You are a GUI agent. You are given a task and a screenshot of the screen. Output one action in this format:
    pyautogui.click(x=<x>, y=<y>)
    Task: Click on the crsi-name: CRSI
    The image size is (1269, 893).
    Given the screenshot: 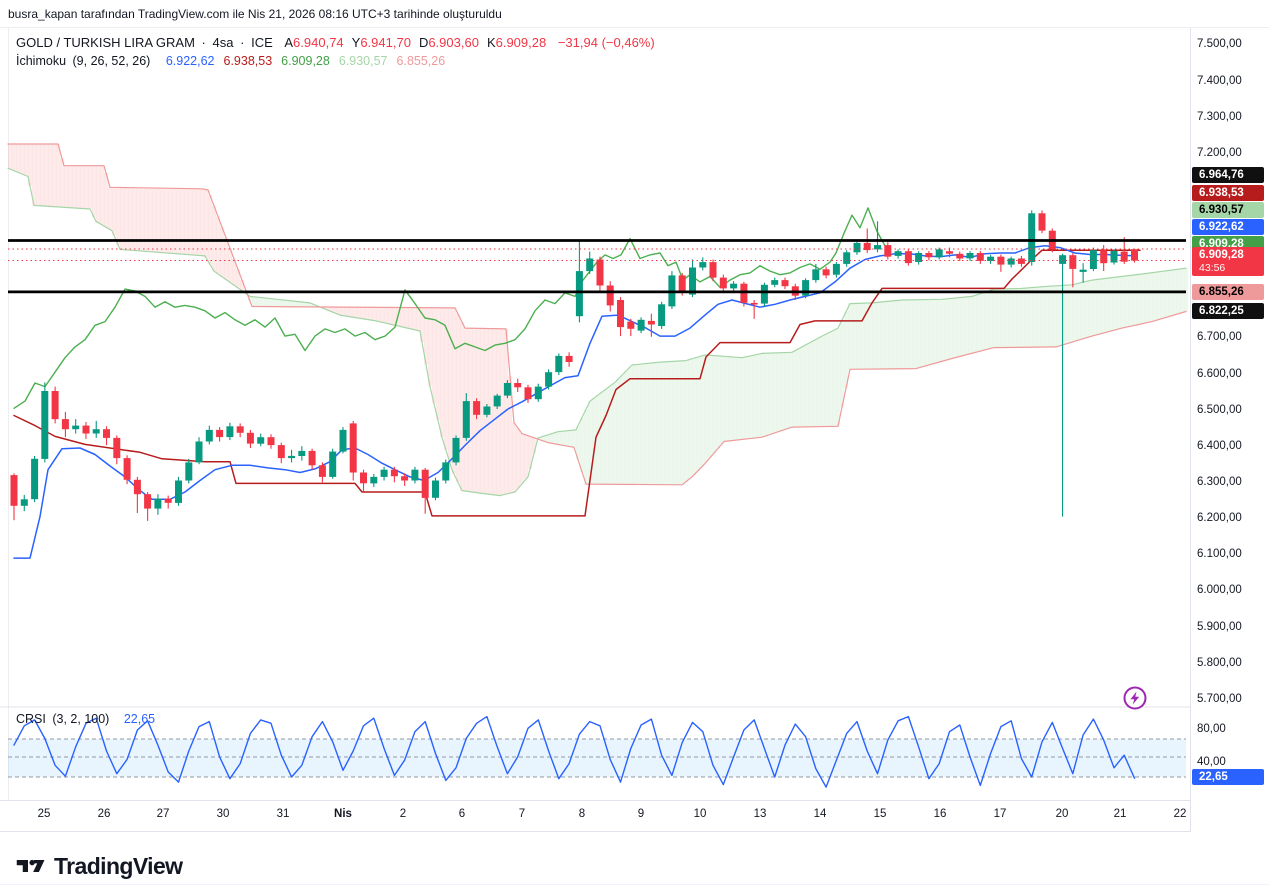 What is the action you would take?
    pyautogui.click(x=31, y=719)
    